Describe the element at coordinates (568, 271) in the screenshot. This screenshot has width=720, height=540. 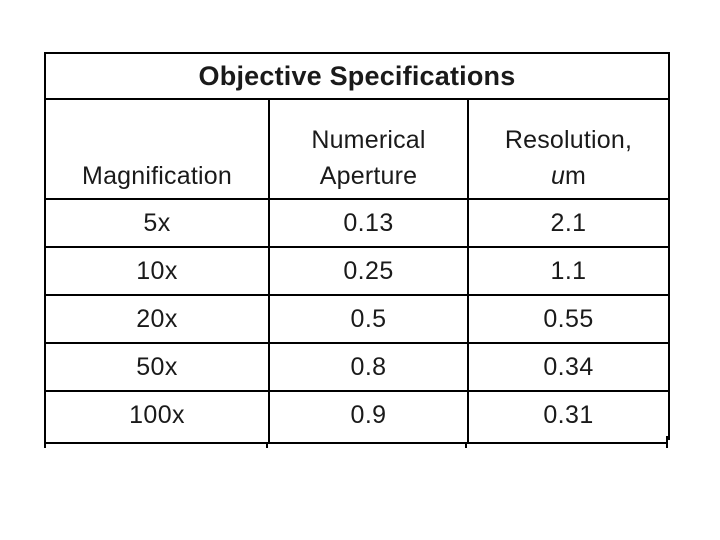
I see `table-cell: 1.1` at that location.